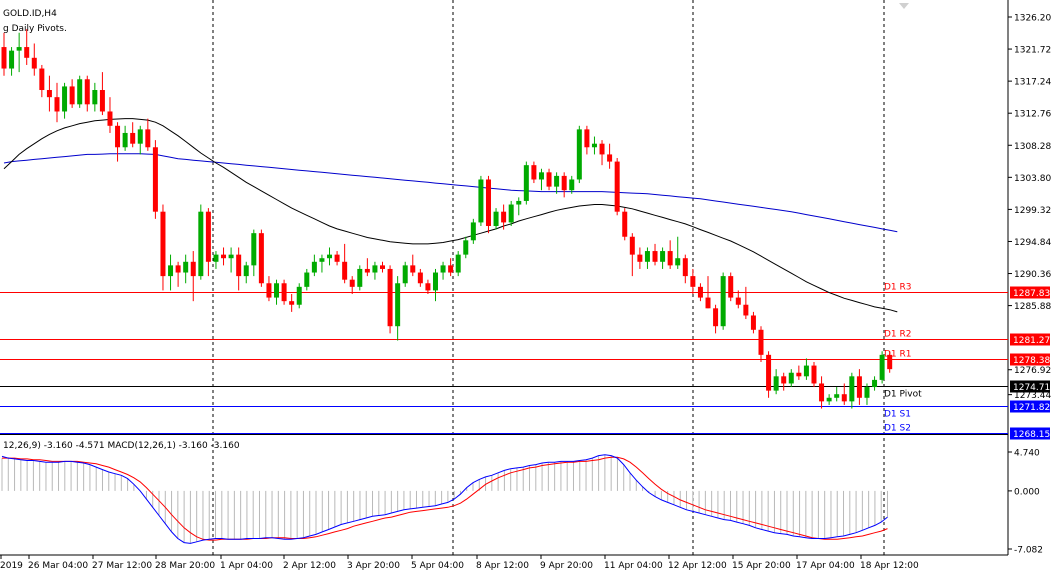 Image resolution: width=1055 pixels, height=575 pixels. Describe the element at coordinates (761, 566) in the screenshot. I see `time-label: 15 Apr 20:00` at that location.